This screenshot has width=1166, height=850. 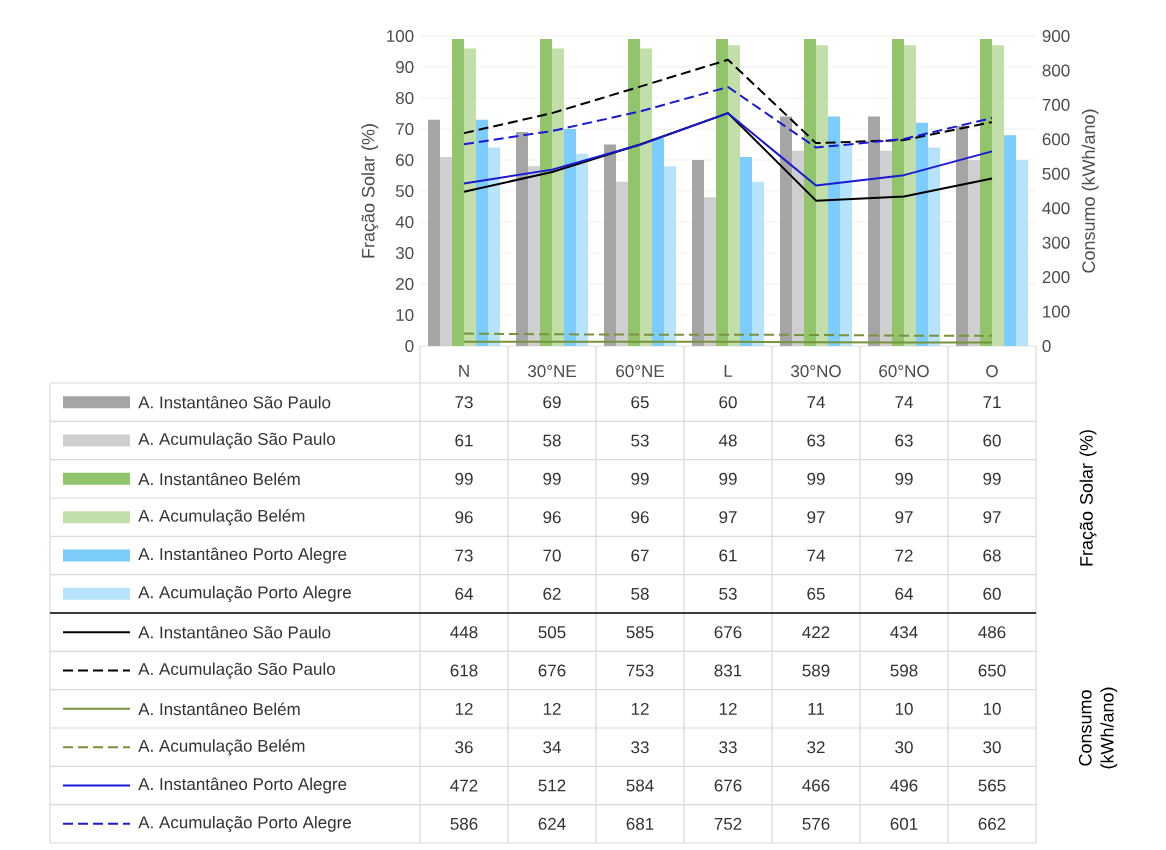 I want to click on y-tick-label: 90, so click(x=405, y=67).